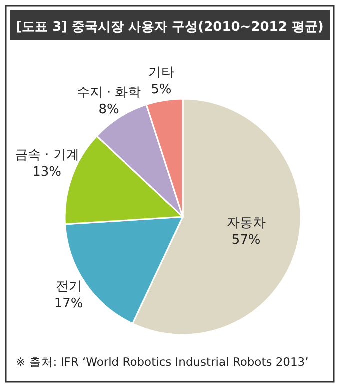 This screenshot has height=388, width=340. Describe the element at coordinates (69, 287) in the screenshot. I see `slice-label: 전기` at that location.